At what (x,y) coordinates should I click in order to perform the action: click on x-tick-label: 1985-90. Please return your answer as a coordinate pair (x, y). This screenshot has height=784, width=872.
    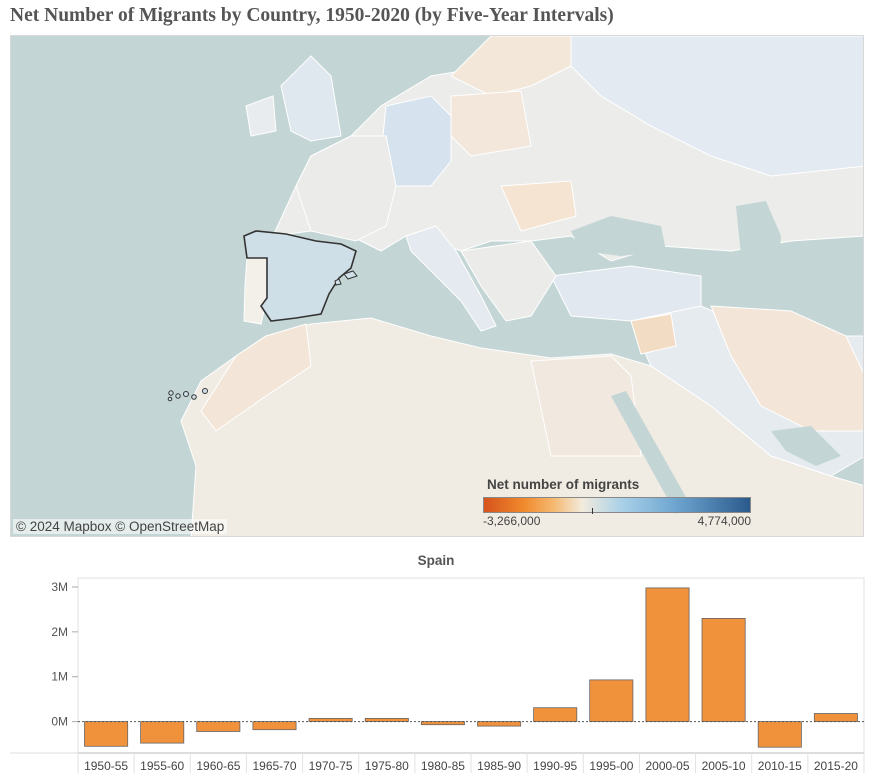
    Looking at the image, I should click on (499, 766).